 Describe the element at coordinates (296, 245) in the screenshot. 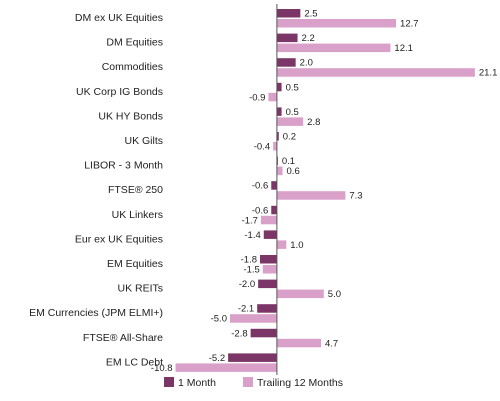

I see `value-label-trailing-12-months-eur-ex-uk-equities: 1.0` at that location.